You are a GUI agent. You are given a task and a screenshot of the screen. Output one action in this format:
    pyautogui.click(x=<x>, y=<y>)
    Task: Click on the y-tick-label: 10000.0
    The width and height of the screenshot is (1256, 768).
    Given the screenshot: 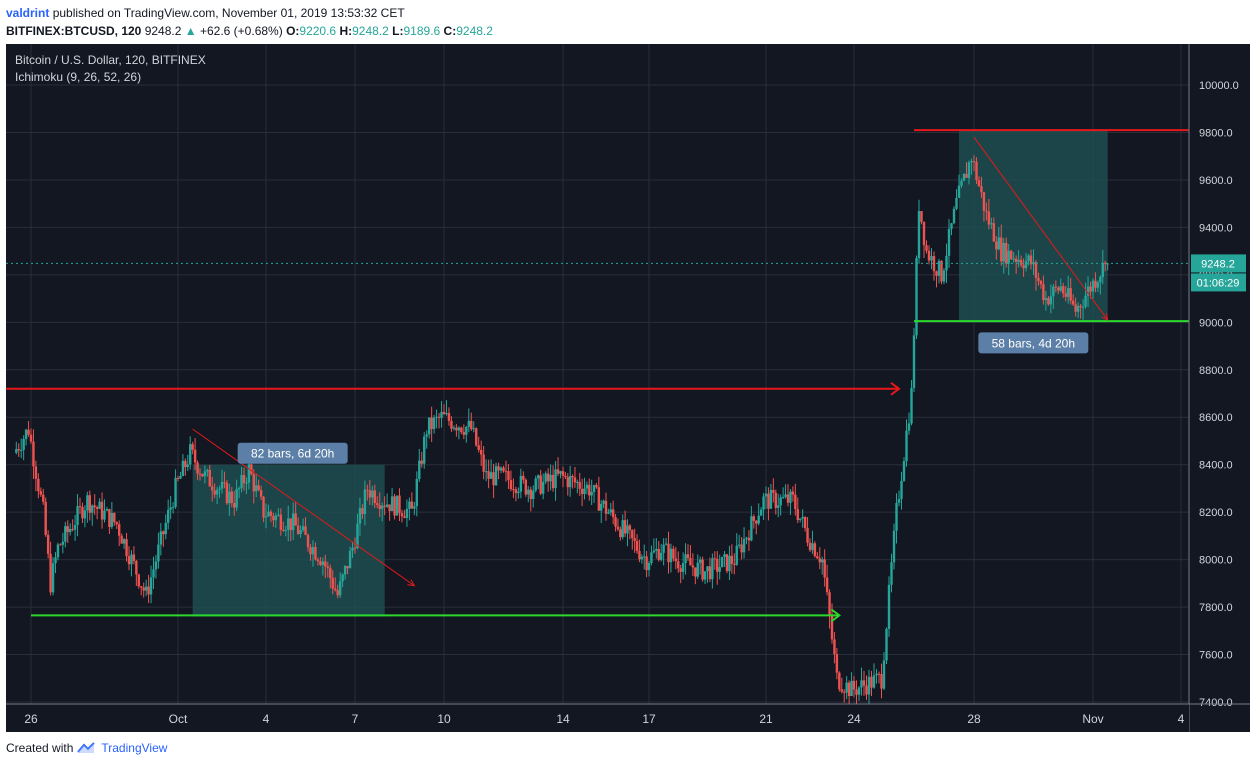 What is the action you would take?
    pyautogui.click(x=1219, y=86)
    